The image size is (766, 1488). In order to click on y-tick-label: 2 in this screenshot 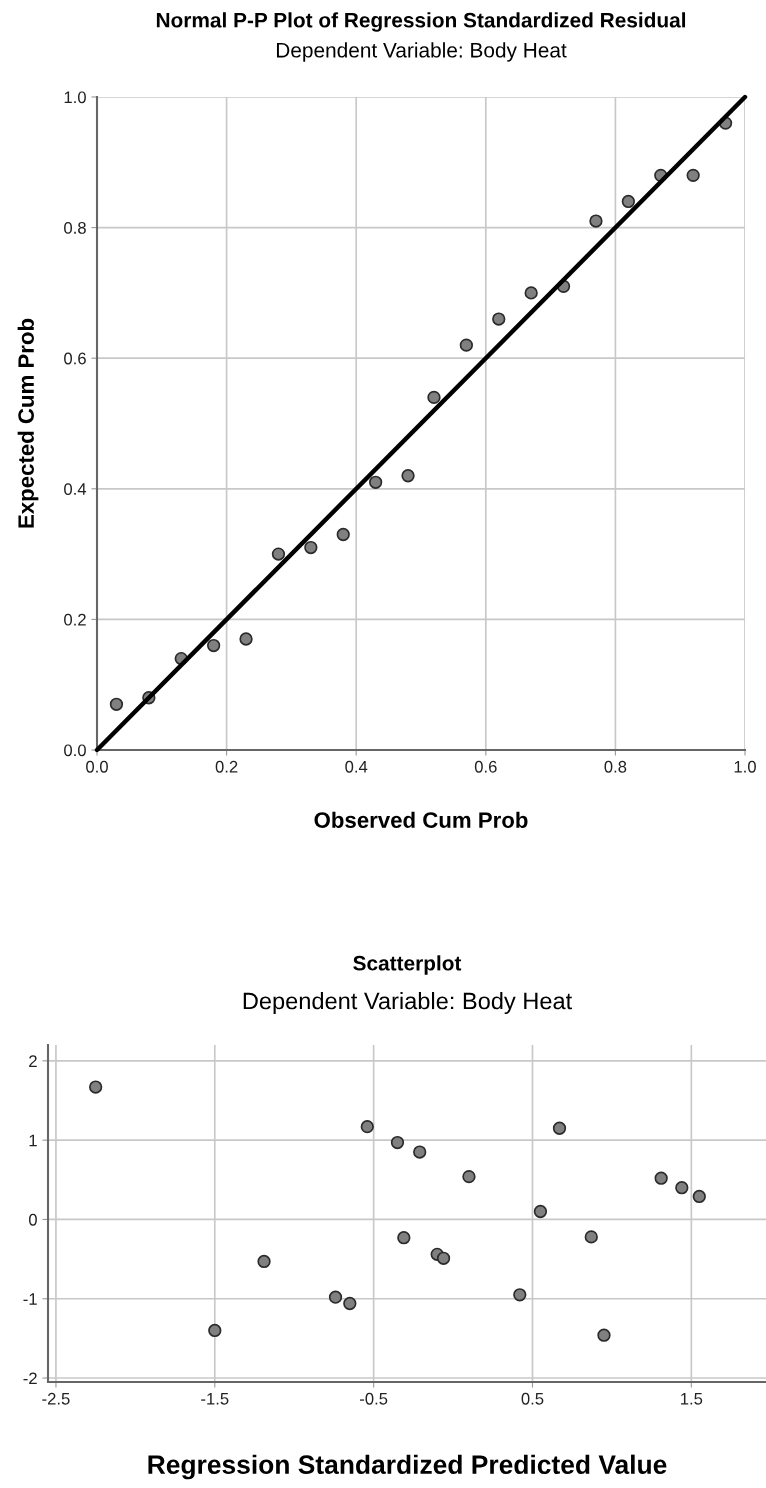, I will do `click(33, 1061)`.